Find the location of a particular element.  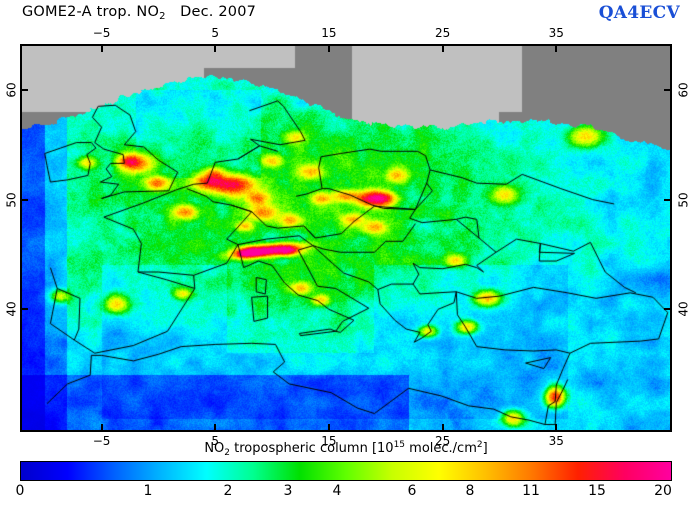

colorbar-tick-label: 3 is located at coordinates (288, 491).